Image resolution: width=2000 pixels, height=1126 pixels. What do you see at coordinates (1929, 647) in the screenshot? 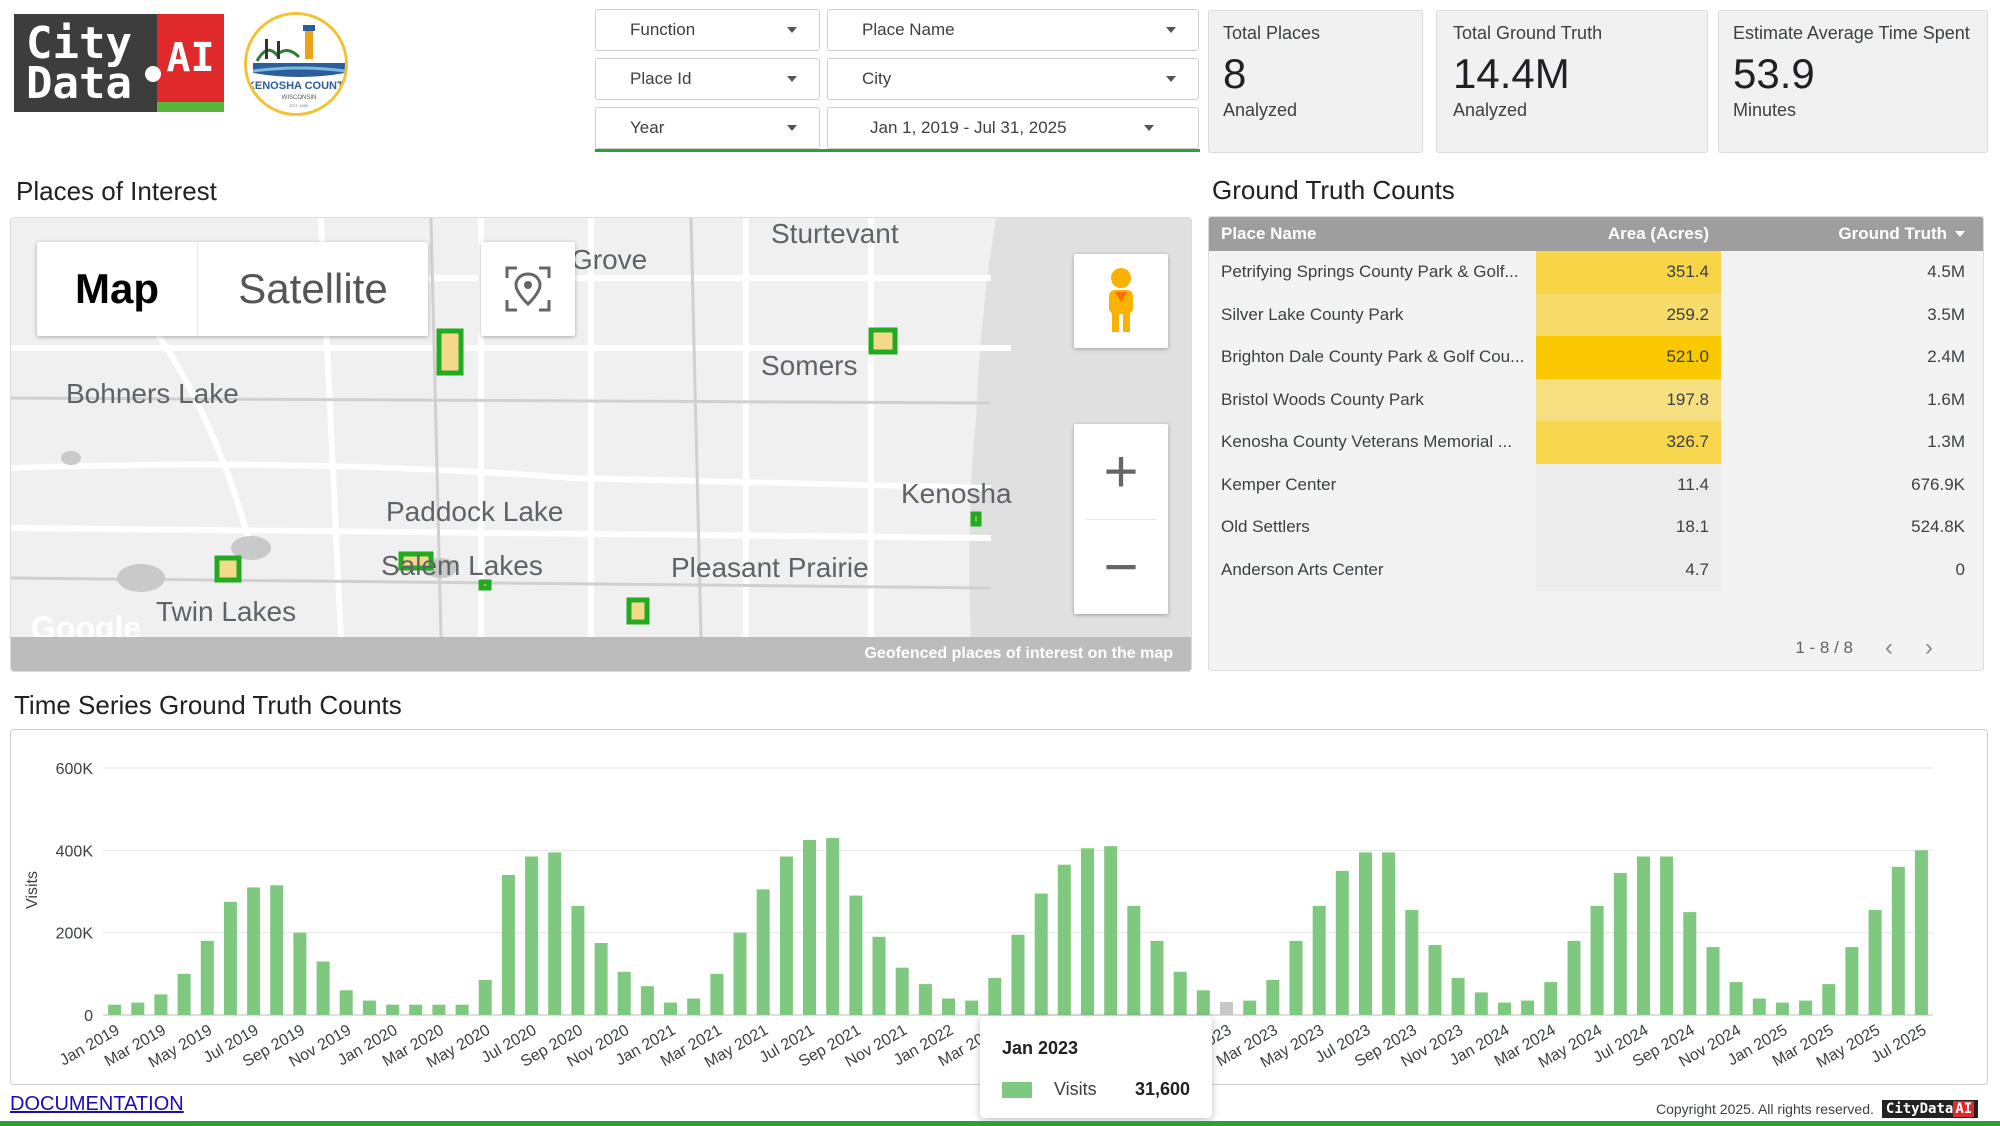
I see `next-page-icon: ›` at bounding box center [1929, 647].